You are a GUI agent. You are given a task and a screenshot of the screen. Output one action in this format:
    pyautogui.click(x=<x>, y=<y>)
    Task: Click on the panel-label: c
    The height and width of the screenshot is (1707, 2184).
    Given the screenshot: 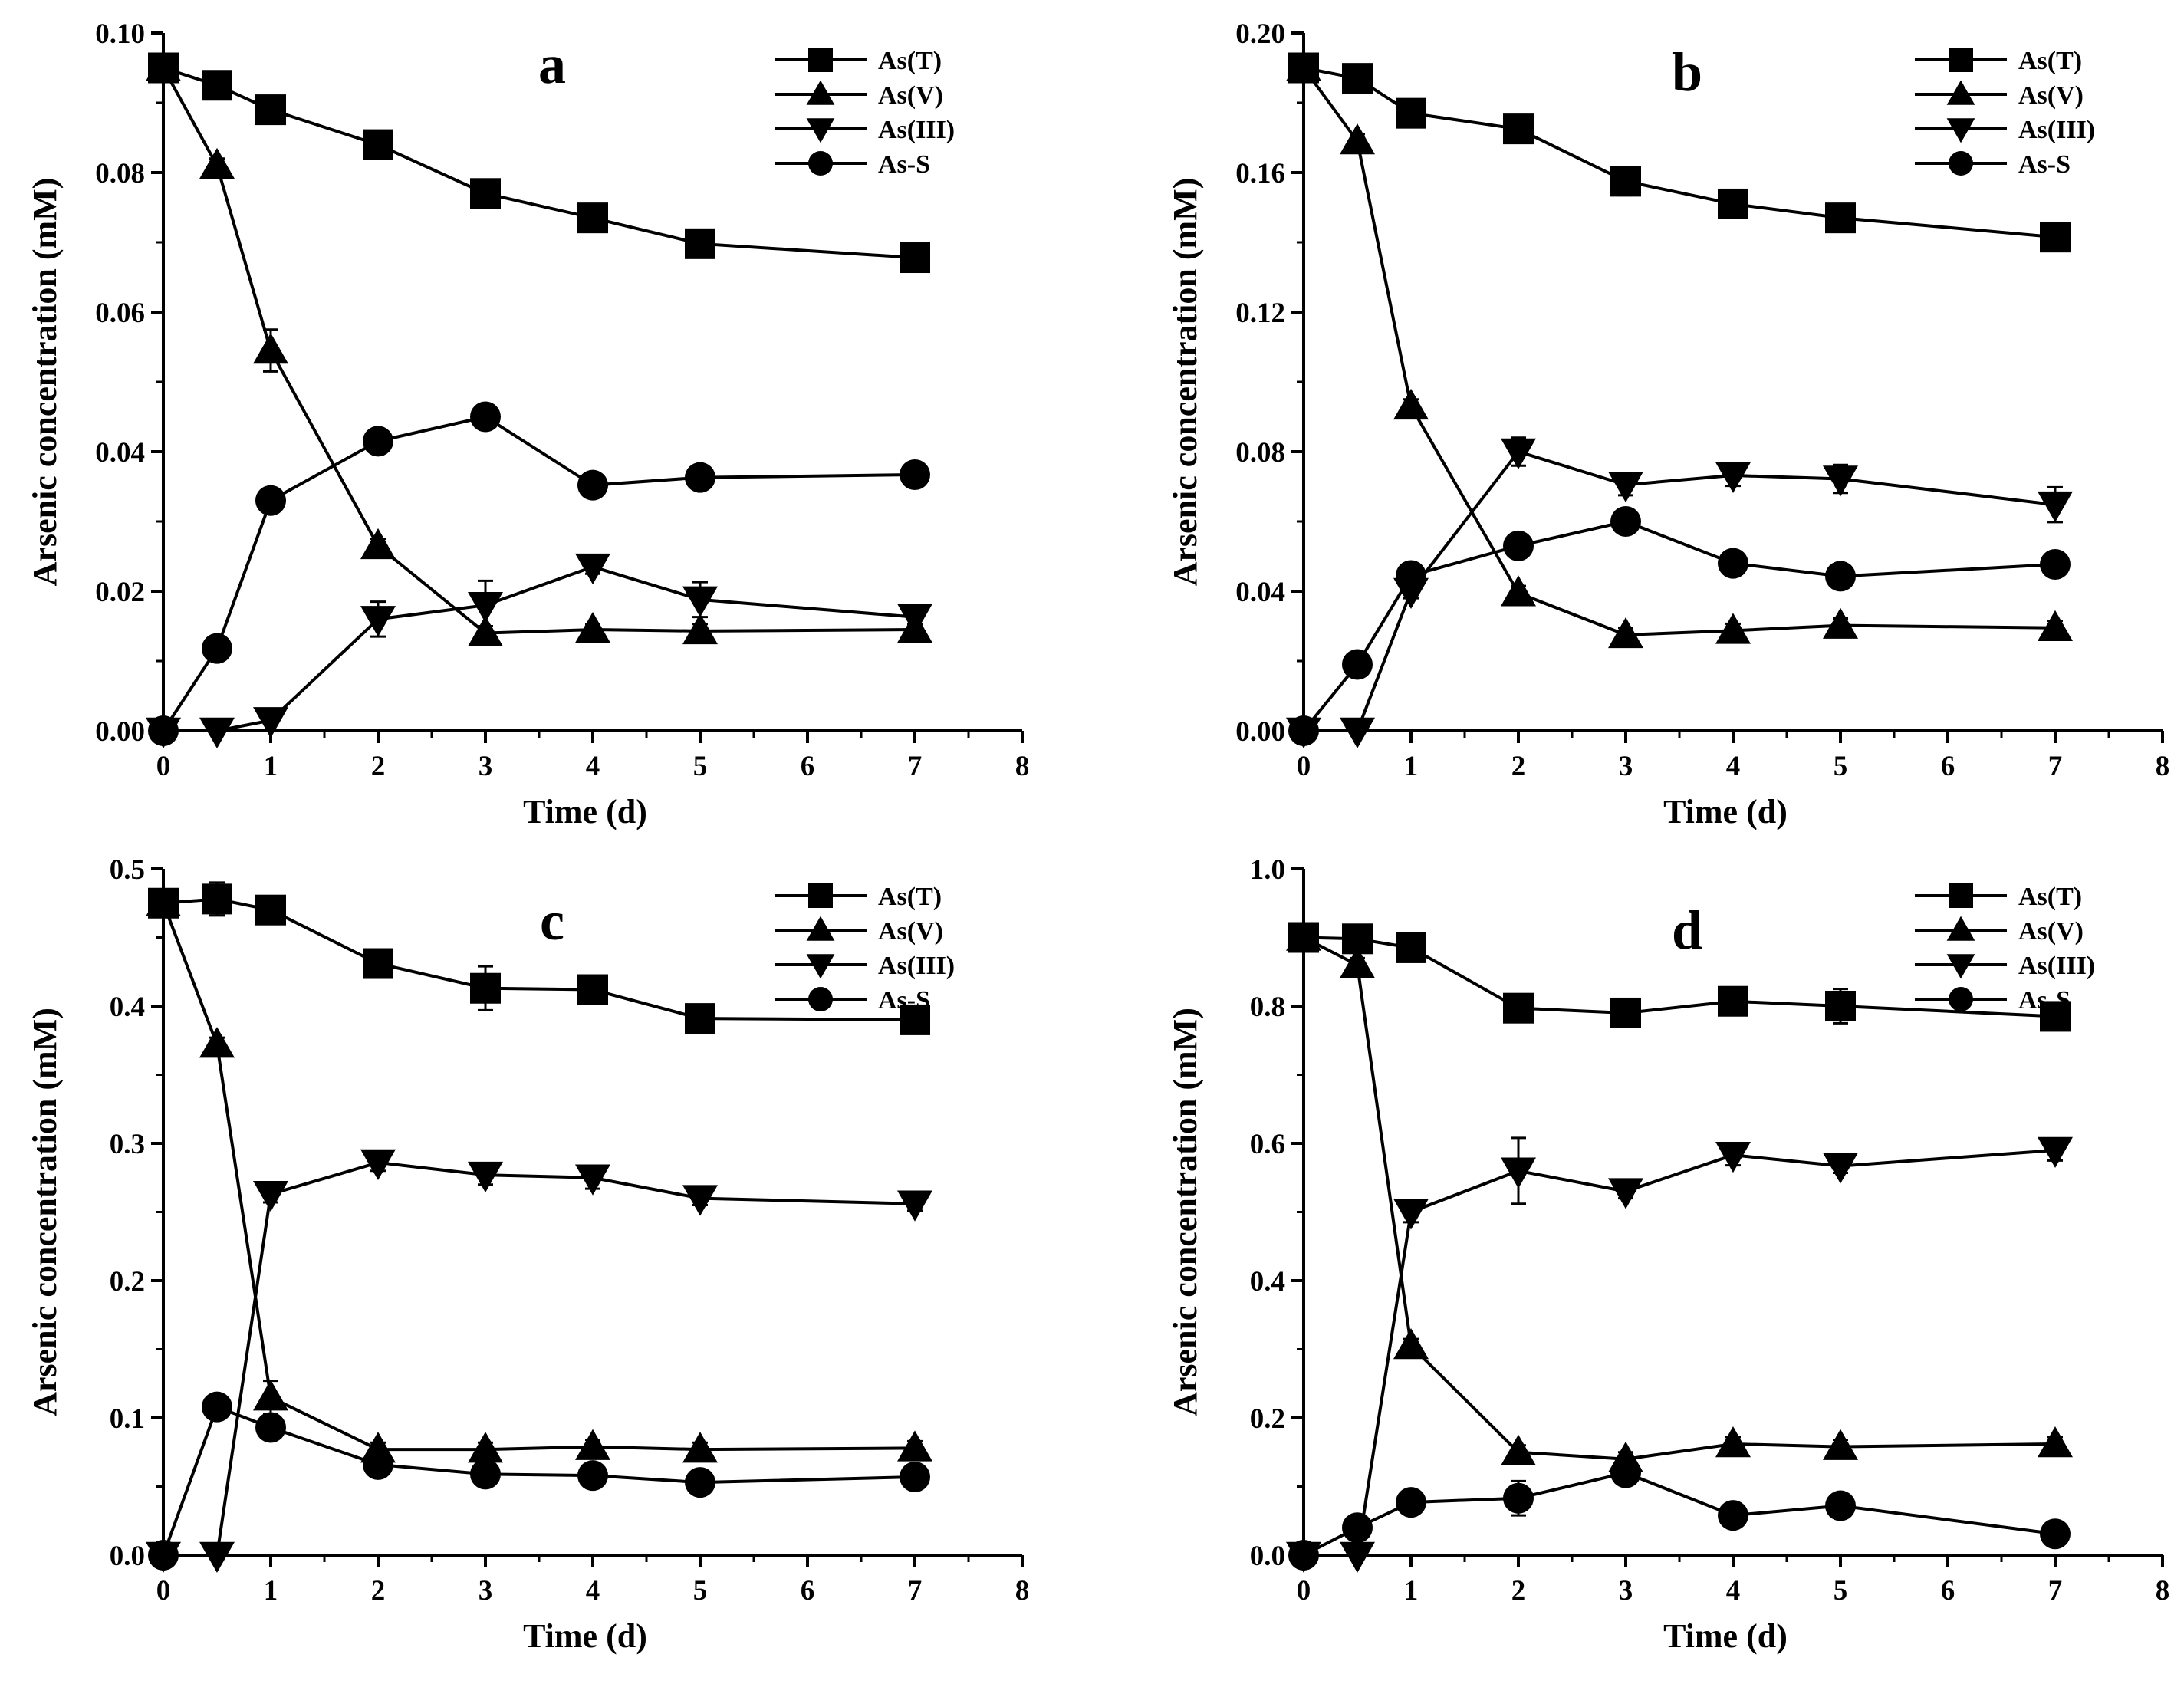 What is the action you would take?
    pyautogui.click(x=552, y=921)
    